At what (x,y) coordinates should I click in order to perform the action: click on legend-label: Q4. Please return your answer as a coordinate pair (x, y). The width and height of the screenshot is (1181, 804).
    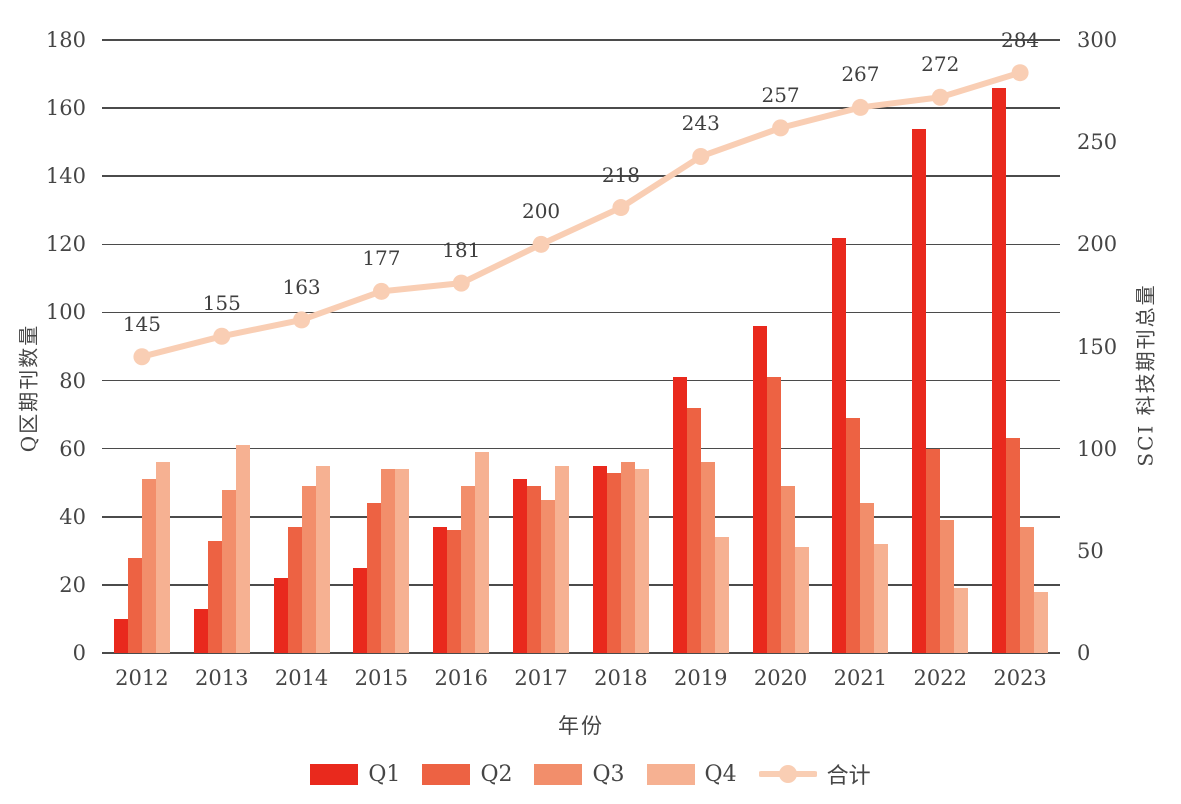
    Looking at the image, I should click on (720, 774).